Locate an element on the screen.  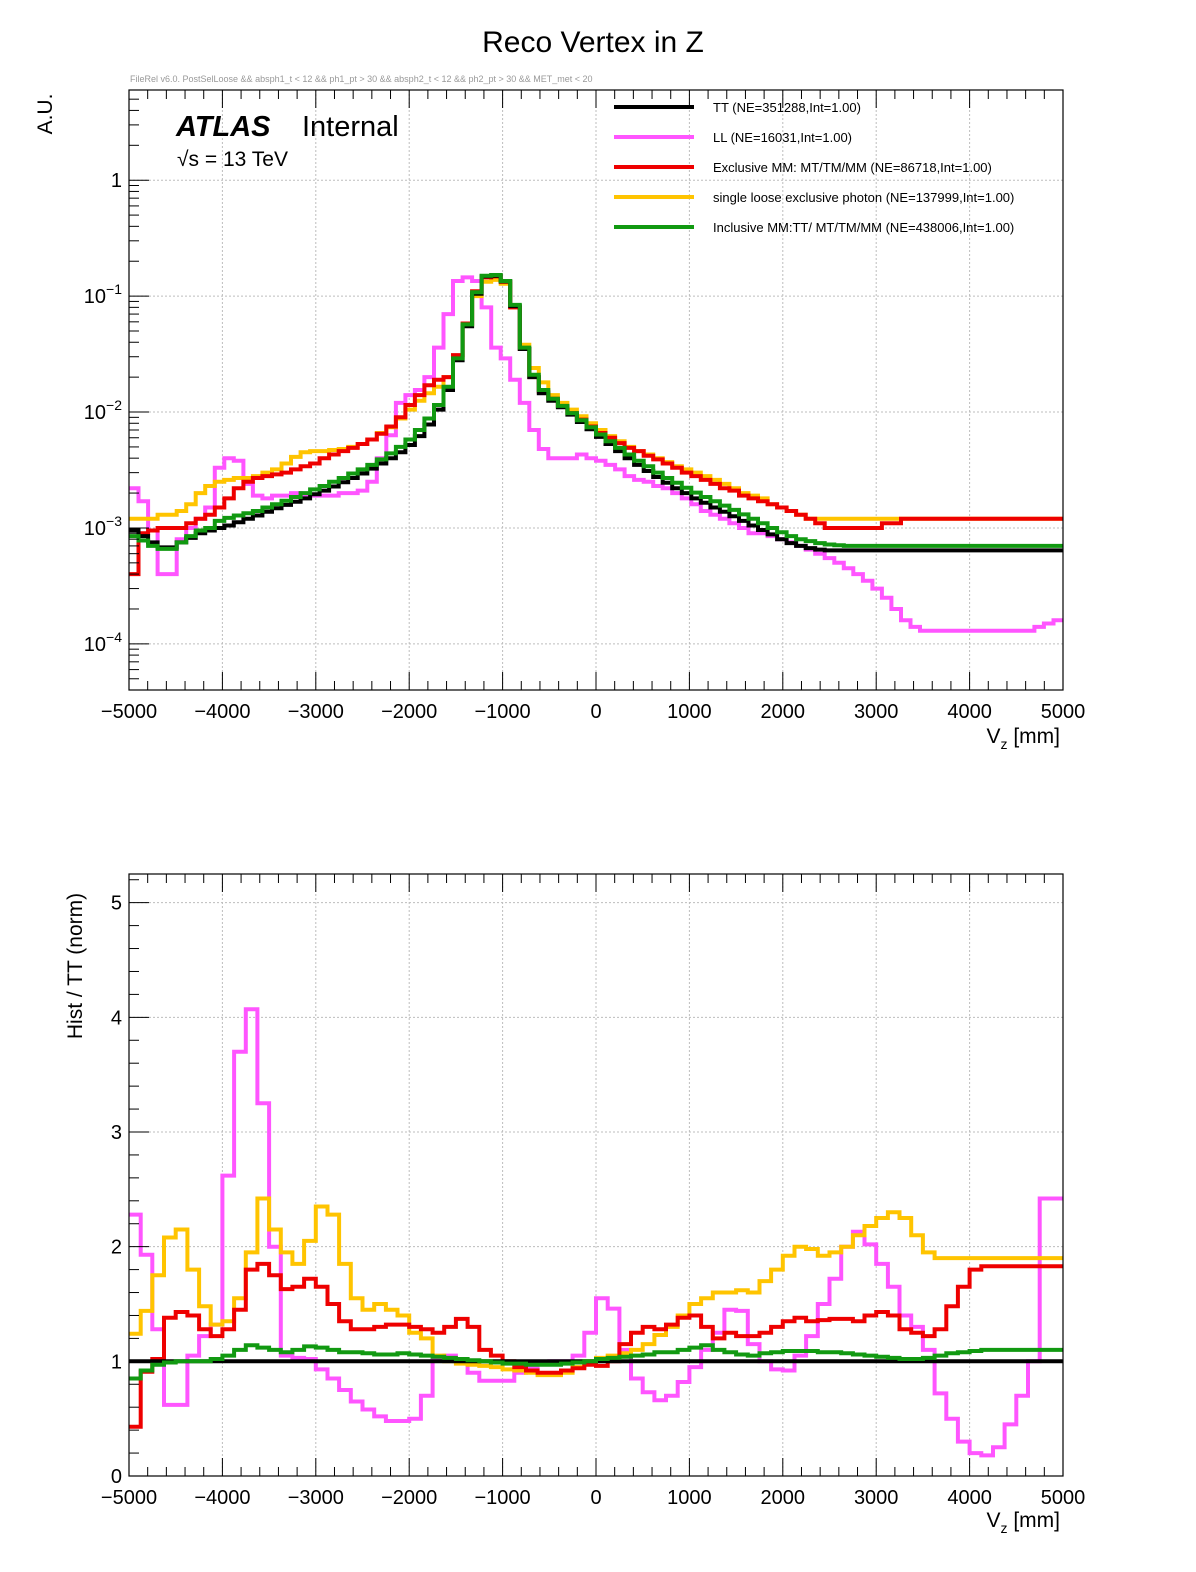
atlas-label: ATLAS is located at coordinates (223, 127).